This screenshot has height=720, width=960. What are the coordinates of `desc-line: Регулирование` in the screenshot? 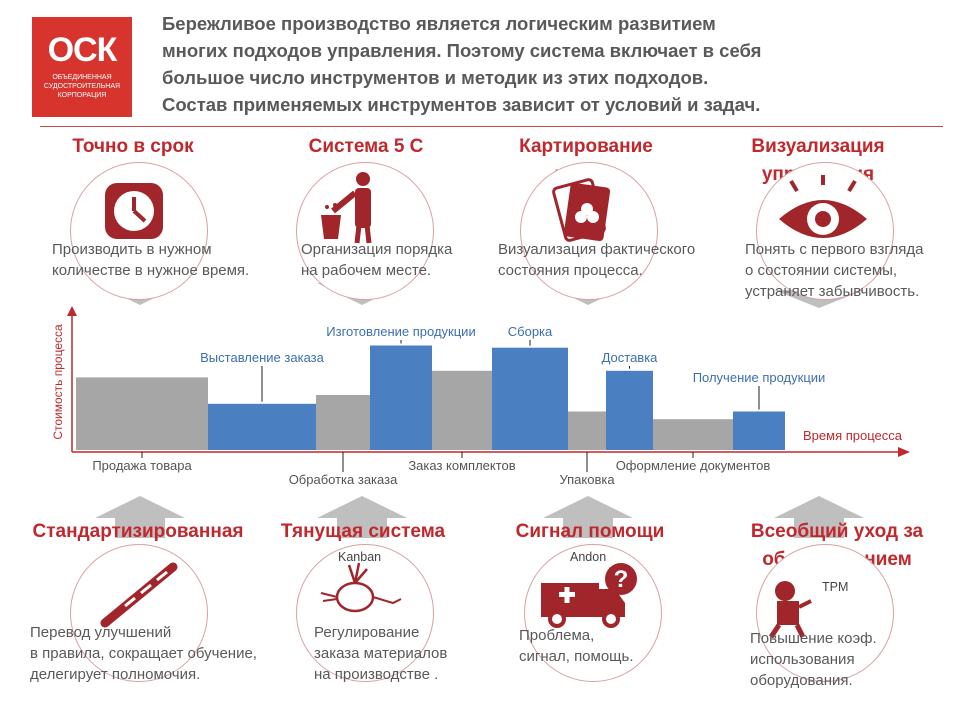 It's located at (367, 632).